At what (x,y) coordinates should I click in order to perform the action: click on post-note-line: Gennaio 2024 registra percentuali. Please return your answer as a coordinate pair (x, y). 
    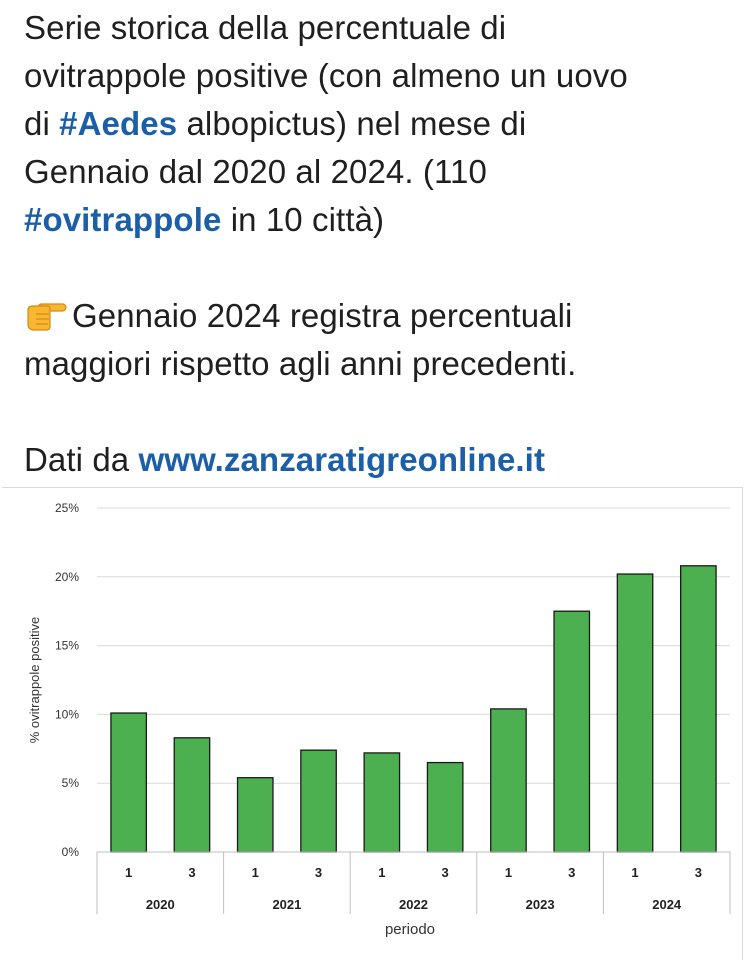
    Looking at the image, I should click on (381, 316).